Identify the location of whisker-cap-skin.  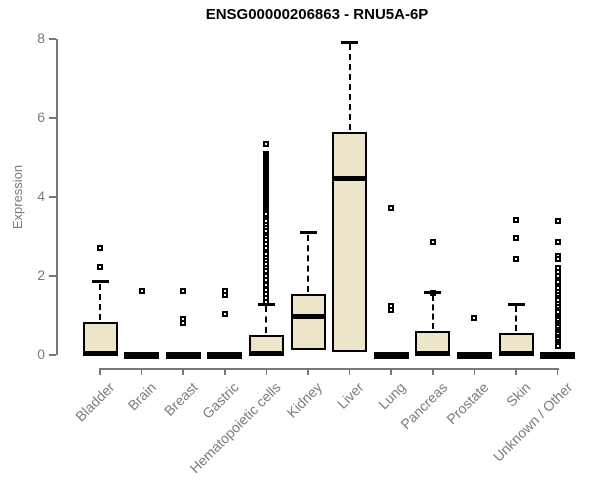
(516, 304).